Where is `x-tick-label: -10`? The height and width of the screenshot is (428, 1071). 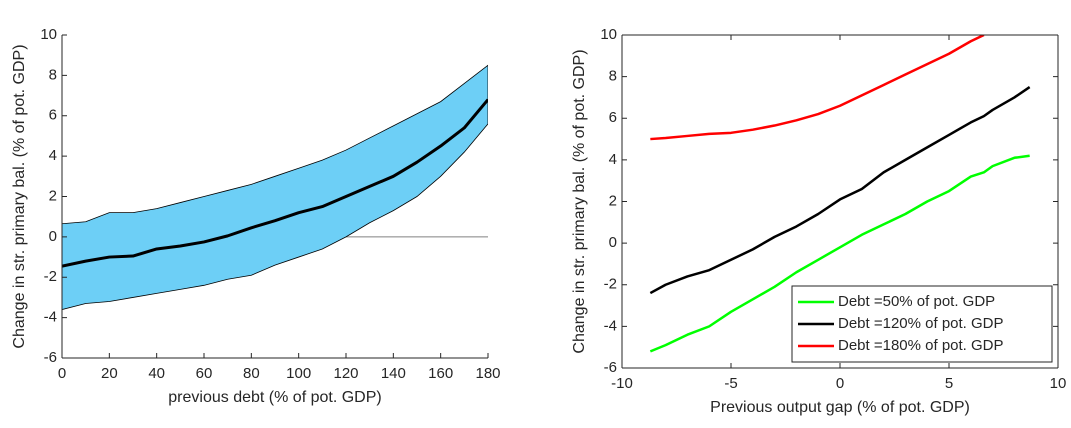 x-tick-label: -10 is located at coordinates (622, 383).